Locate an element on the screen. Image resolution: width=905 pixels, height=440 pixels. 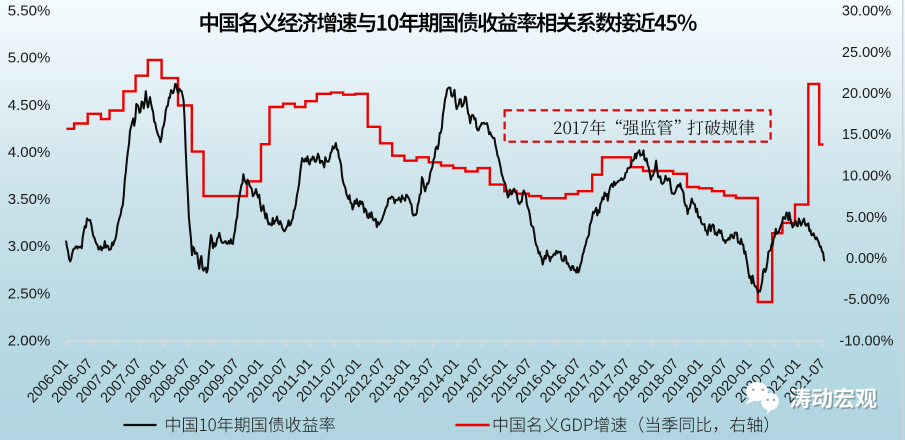
svg-text: 0.00% is located at coordinates (866, 259).